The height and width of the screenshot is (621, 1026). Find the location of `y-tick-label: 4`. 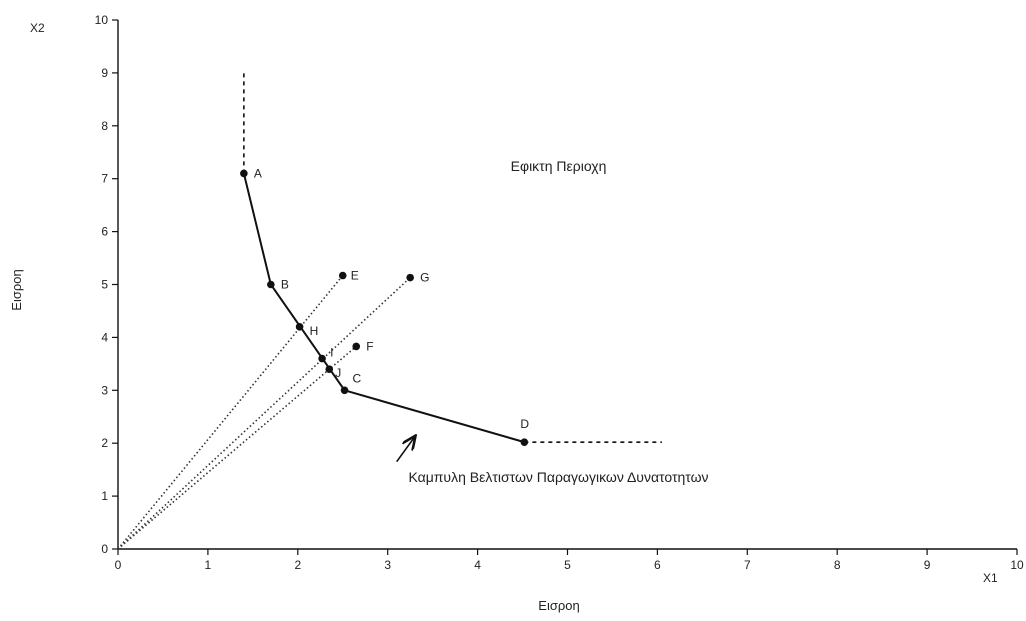

y-tick-label: 4 is located at coordinates (104, 337).